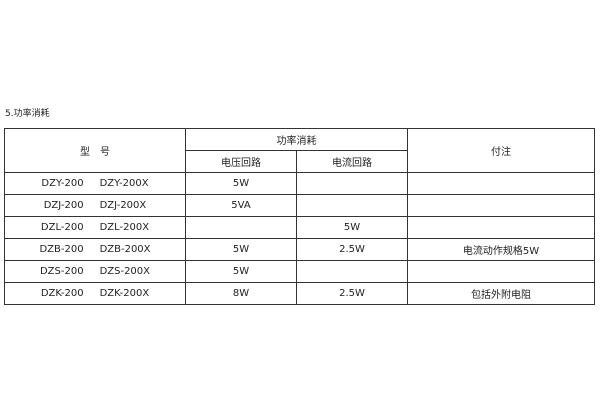 The image size is (600, 400). I want to click on model-b: DZJ-200X, so click(123, 205).